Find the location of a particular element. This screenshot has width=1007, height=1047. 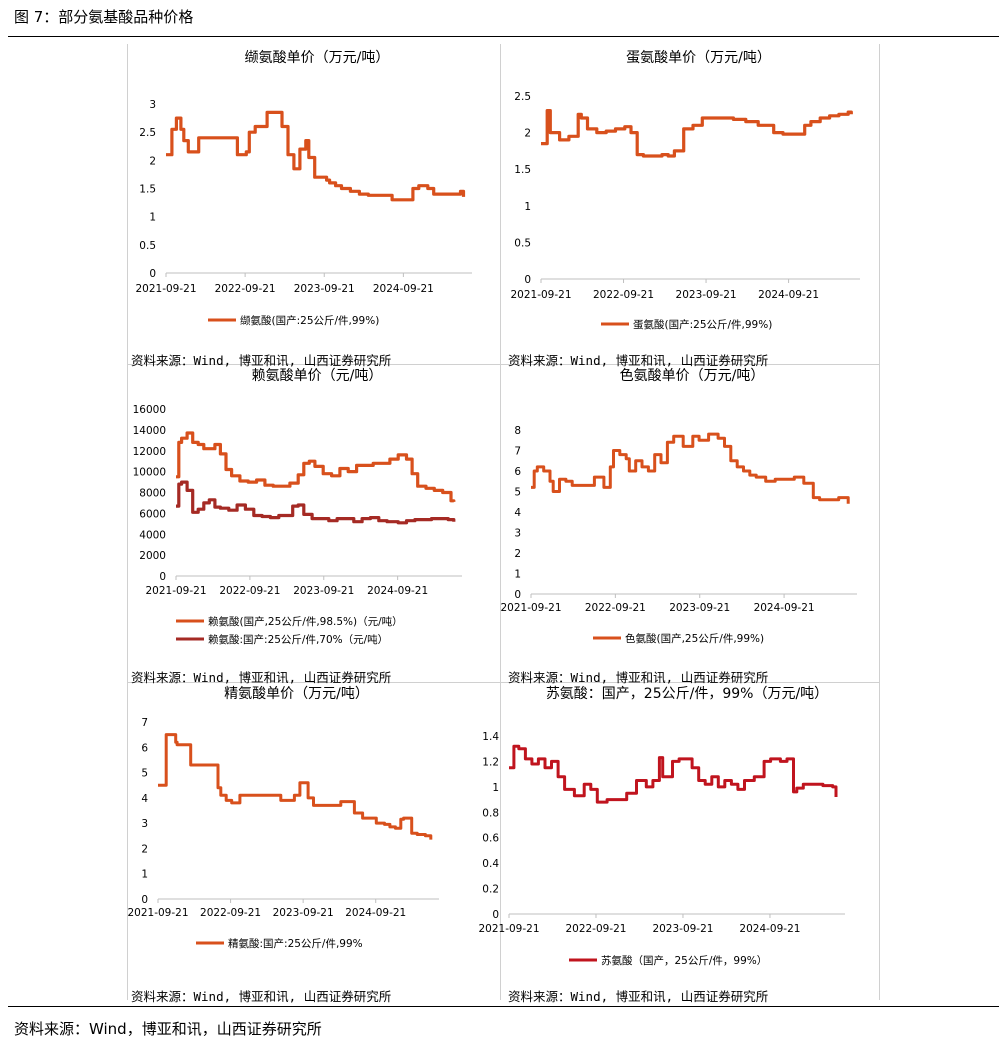

chart-title: 精氨酸单价（万元/吨） is located at coordinates (296, 694).